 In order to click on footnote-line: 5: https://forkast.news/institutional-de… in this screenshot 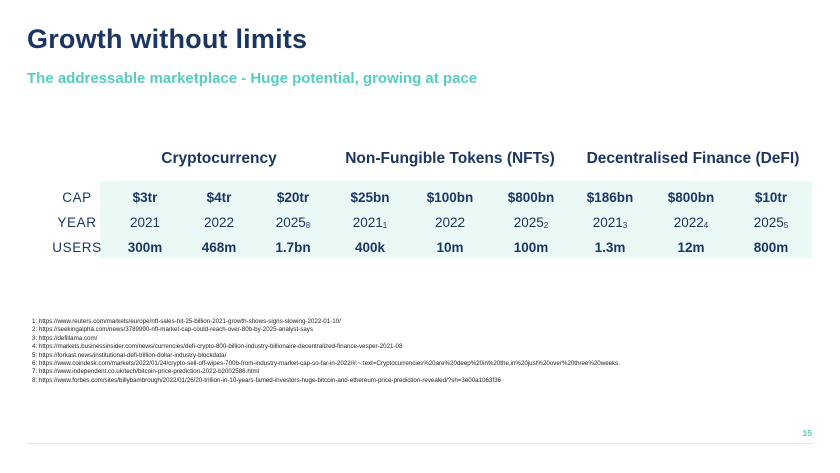, I will do `click(129, 355)`.